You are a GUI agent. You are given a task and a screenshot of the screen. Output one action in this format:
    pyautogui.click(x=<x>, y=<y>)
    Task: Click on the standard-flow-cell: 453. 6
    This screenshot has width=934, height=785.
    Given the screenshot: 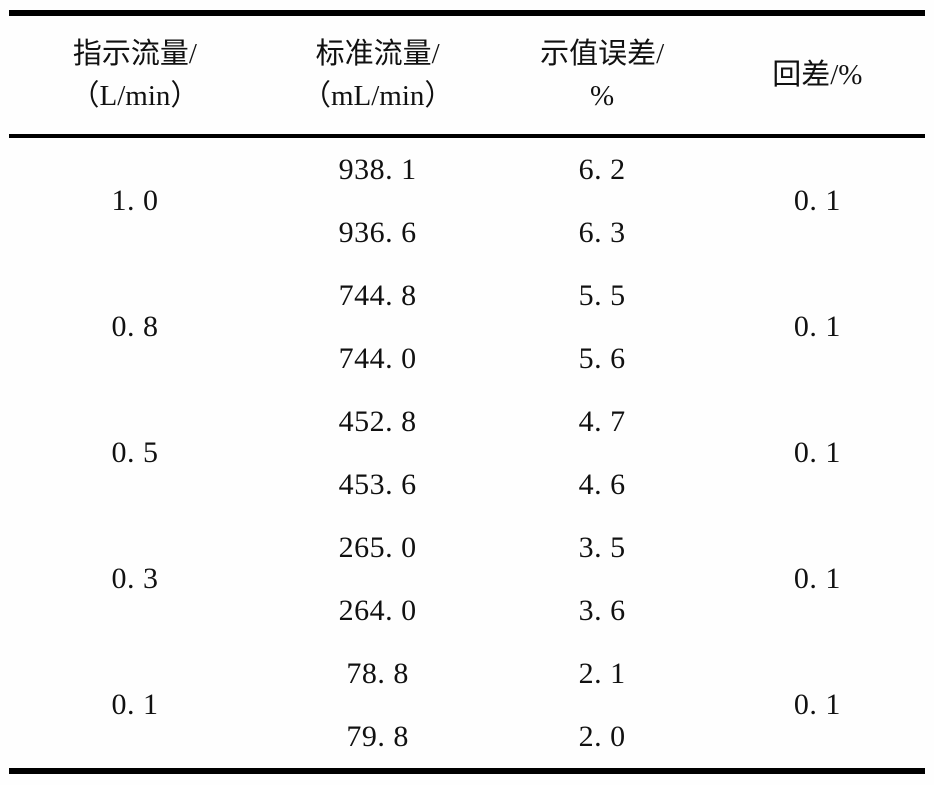 What is the action you would take?
    pyautogui.click(x=377, y=484)
    